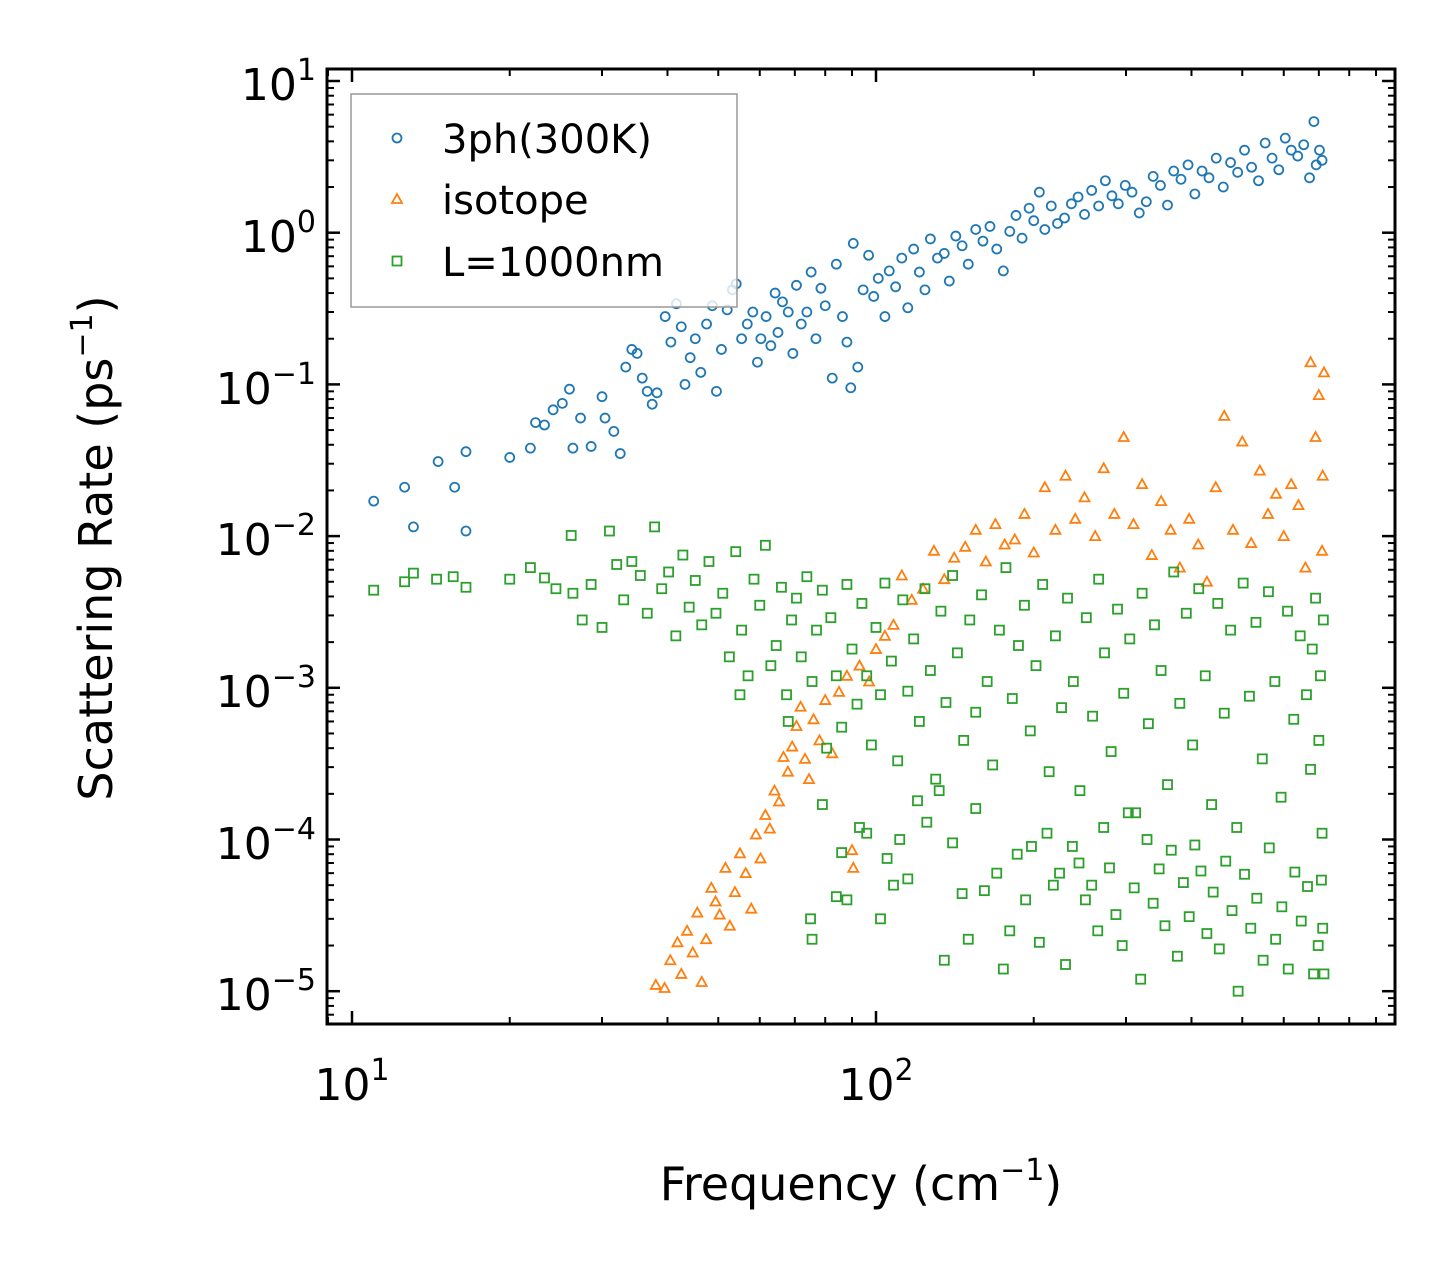 Image resolution: width=1455 pixels, height=1275 pixels. I want to click on legend-marker-square, so click(397, 261).